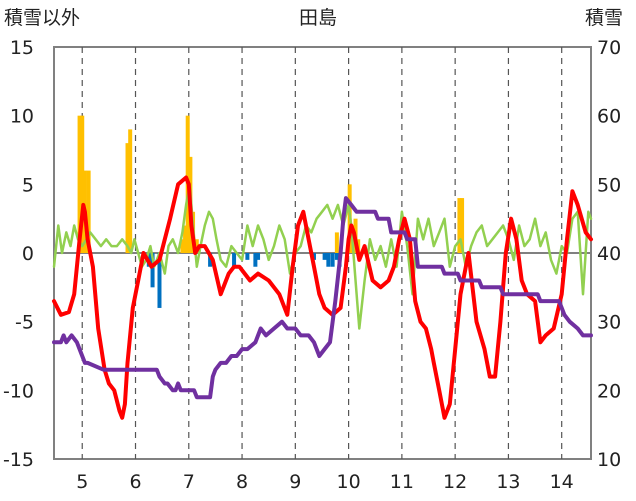 Image resolution: width=636 pixels, height=501 pixels. I want to click on y-tick-right: 30, so click(609, 323).